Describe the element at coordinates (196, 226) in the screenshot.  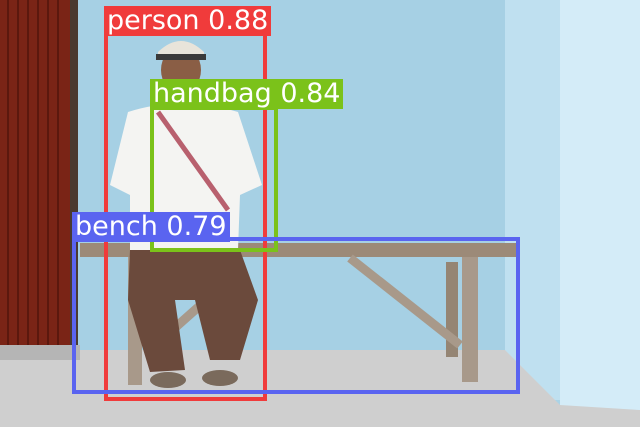
I see `bench-score: 0.79` at that location.